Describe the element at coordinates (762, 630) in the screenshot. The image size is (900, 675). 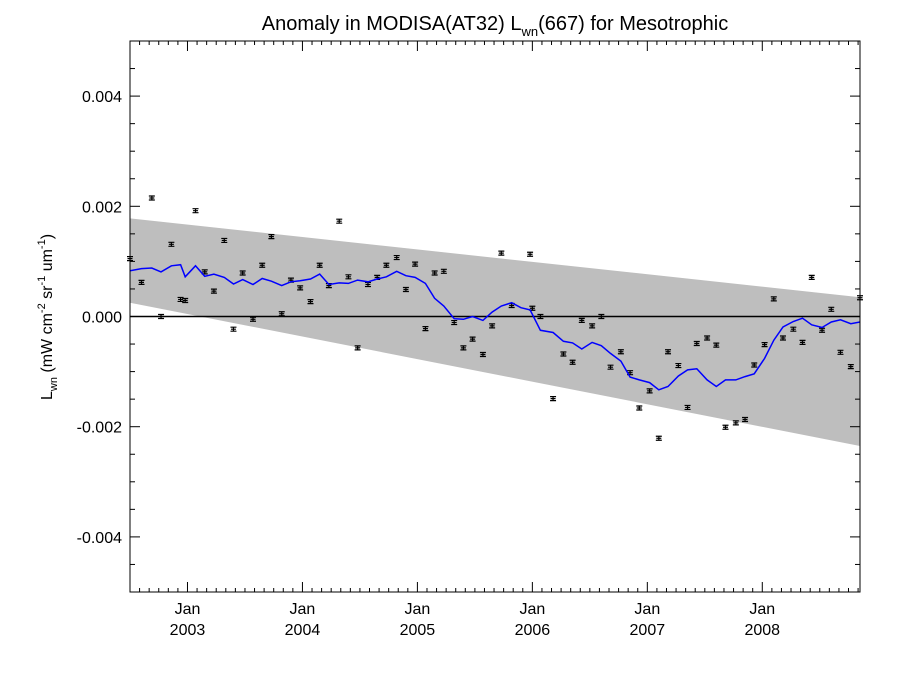
I see `x-tick-year-label: 2008` at that location.